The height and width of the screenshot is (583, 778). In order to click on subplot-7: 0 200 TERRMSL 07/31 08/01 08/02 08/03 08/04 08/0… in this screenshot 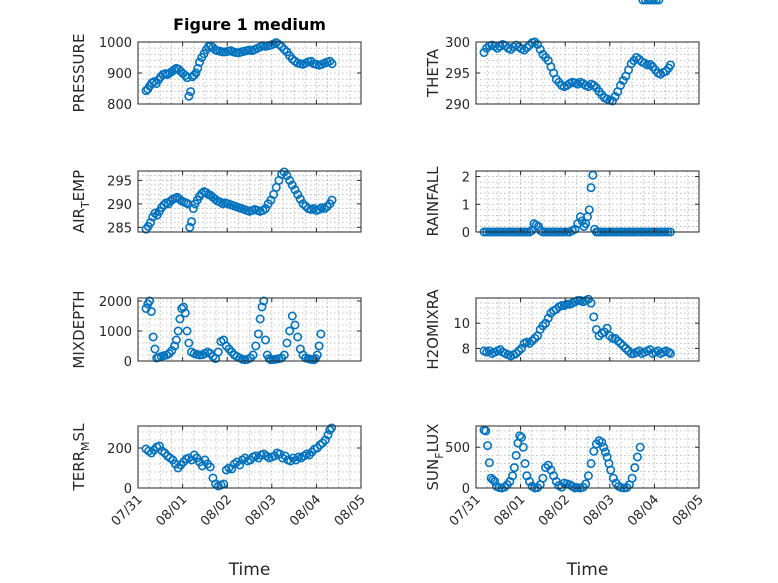, I will do `click(219, 501)`.